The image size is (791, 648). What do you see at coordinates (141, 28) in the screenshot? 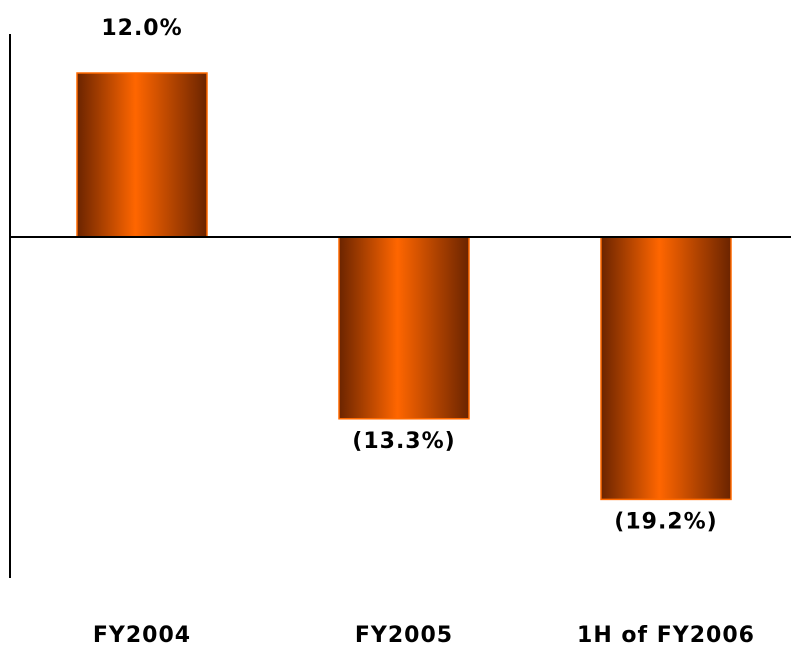
I see `data-label: 12.0%` at bounding box center [141, 28].